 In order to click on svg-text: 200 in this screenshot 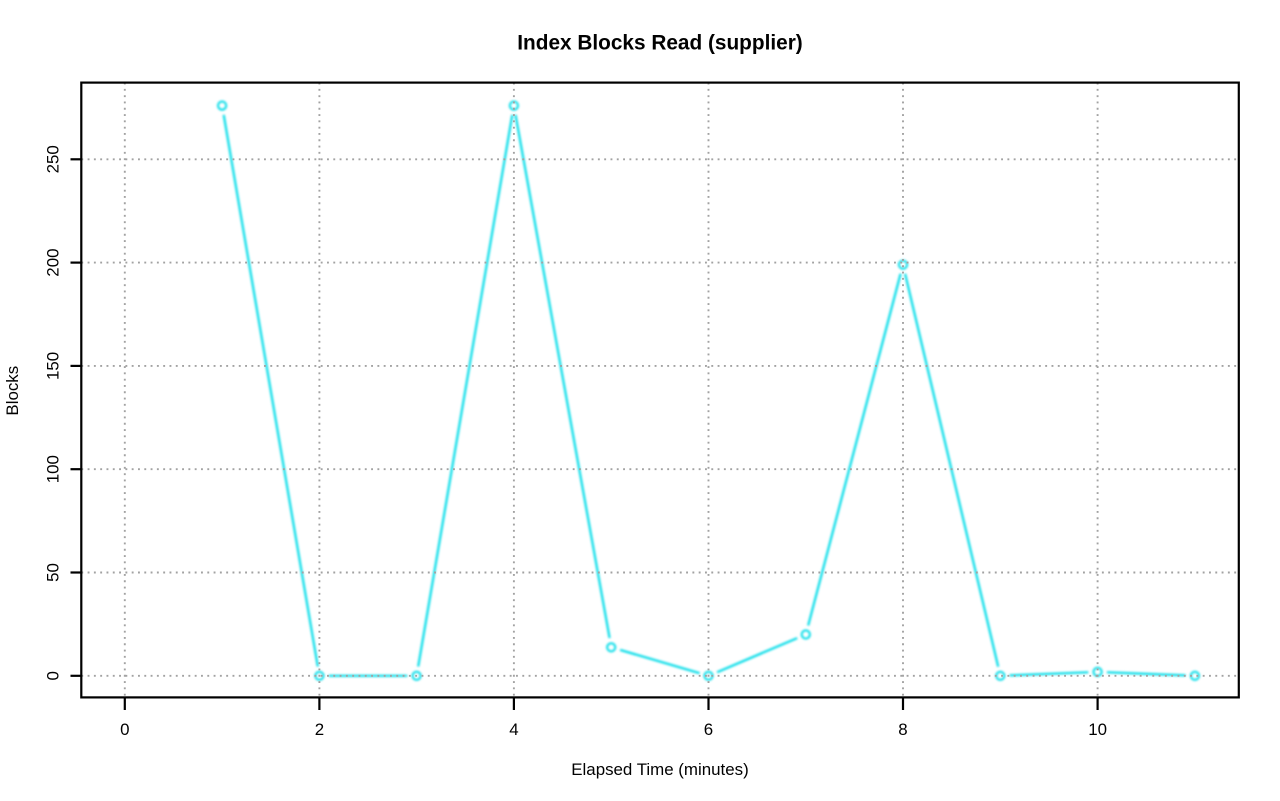, I will do `click(52, 263)`.